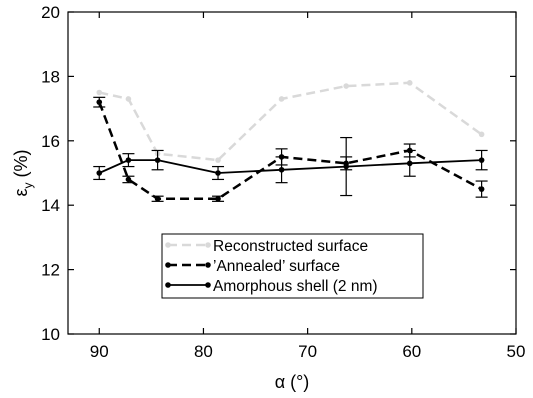 The height and width of the screenshot is (398, 533). Describe the element at coordinates (295, 286) in the screenshot. I see `legend-label-amorphous: Amorphous shell (2 nm)` at that location.